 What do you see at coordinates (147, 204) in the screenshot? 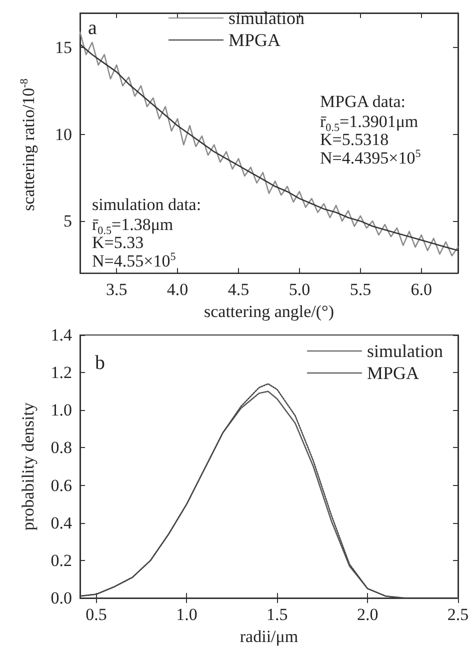
I see `annotation: simulation data:` at bounding box center [147, 204].